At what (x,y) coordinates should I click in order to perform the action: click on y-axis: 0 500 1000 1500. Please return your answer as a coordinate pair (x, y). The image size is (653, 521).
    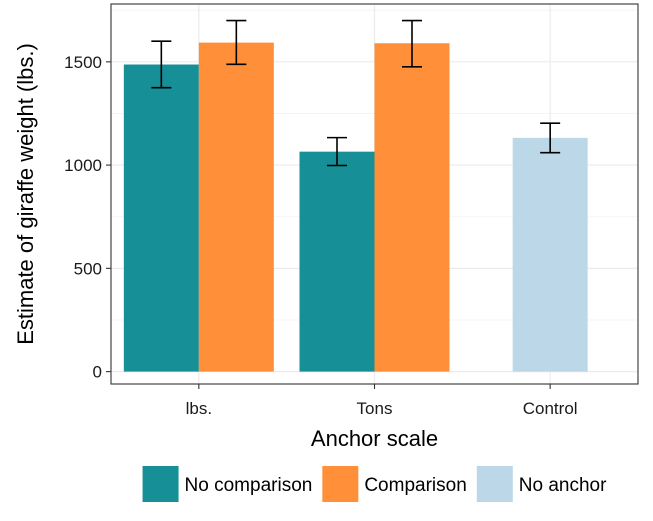
    Looking at the image, I should click on (87, 217).